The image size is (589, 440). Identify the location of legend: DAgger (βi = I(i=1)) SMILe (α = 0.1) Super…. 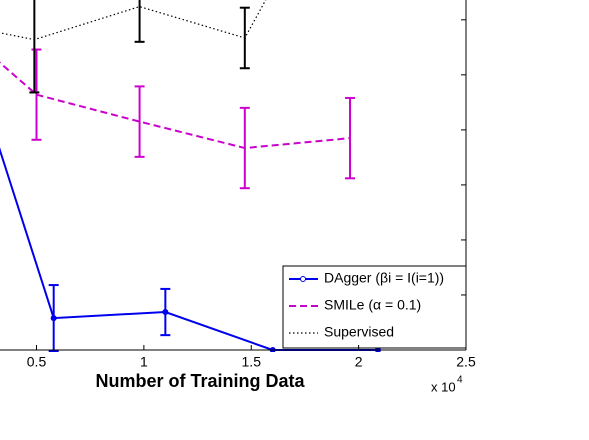
(374, 307).